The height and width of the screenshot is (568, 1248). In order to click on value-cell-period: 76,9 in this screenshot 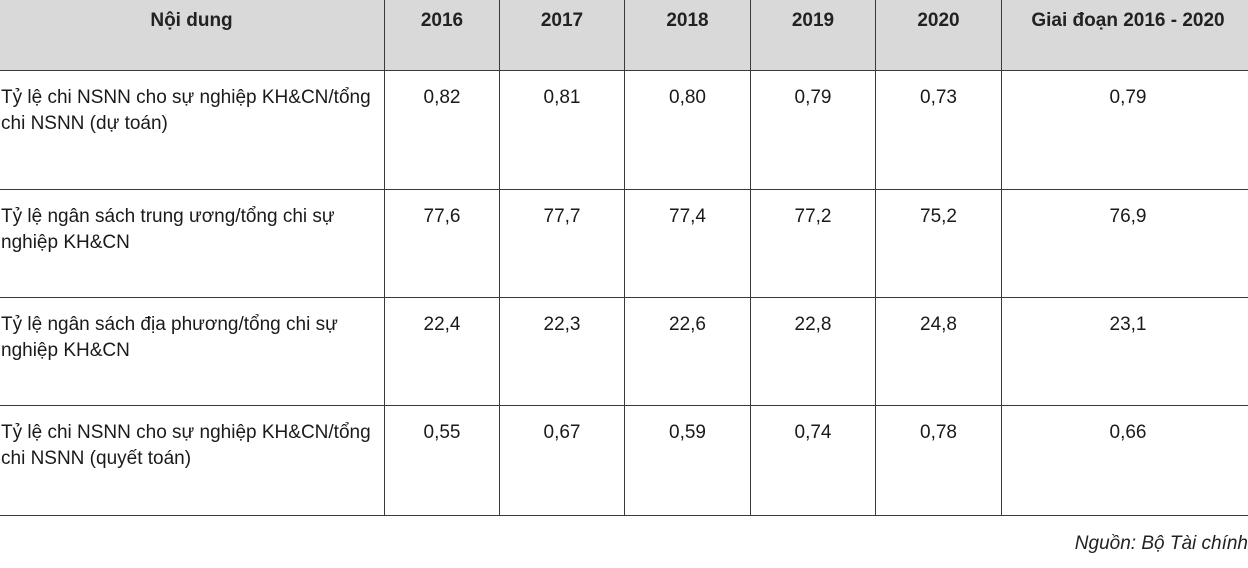, I will do `click(1124, 243)`.